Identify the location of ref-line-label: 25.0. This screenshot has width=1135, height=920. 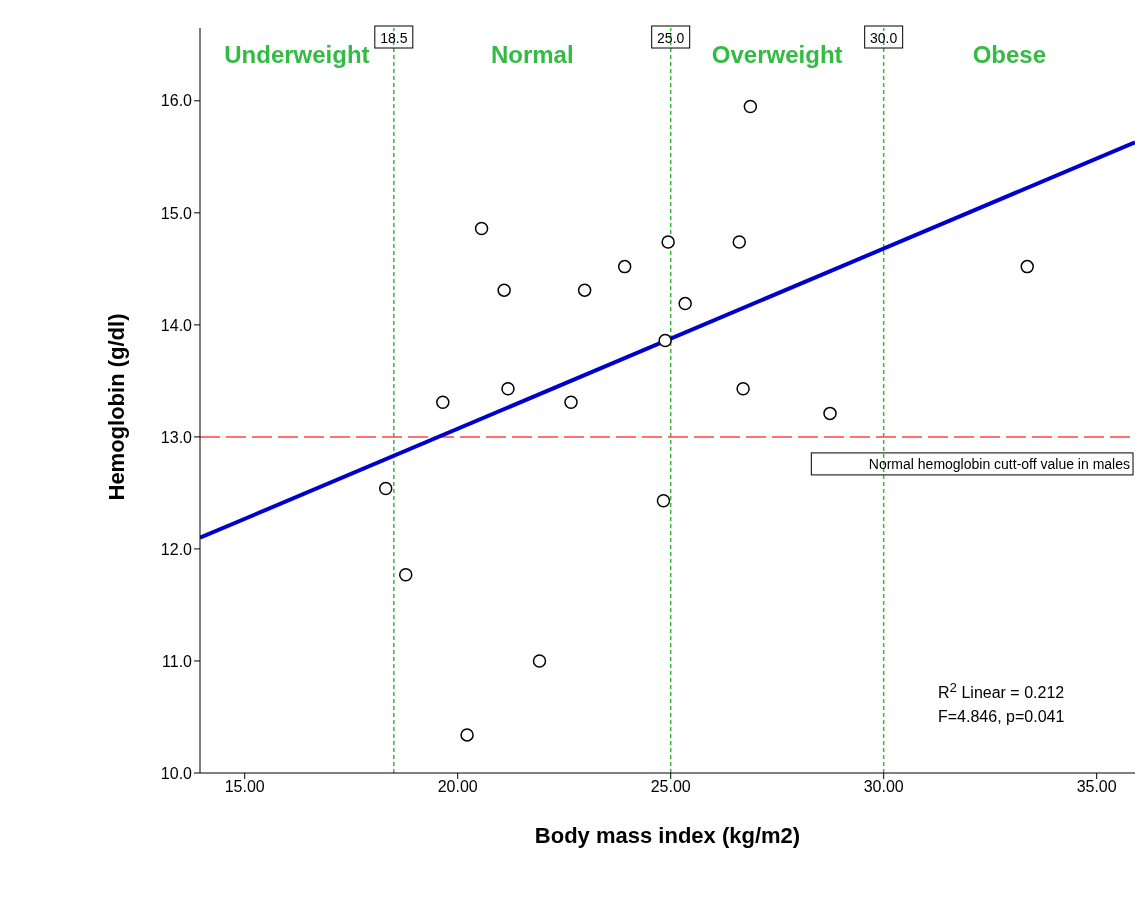
(671, 38).